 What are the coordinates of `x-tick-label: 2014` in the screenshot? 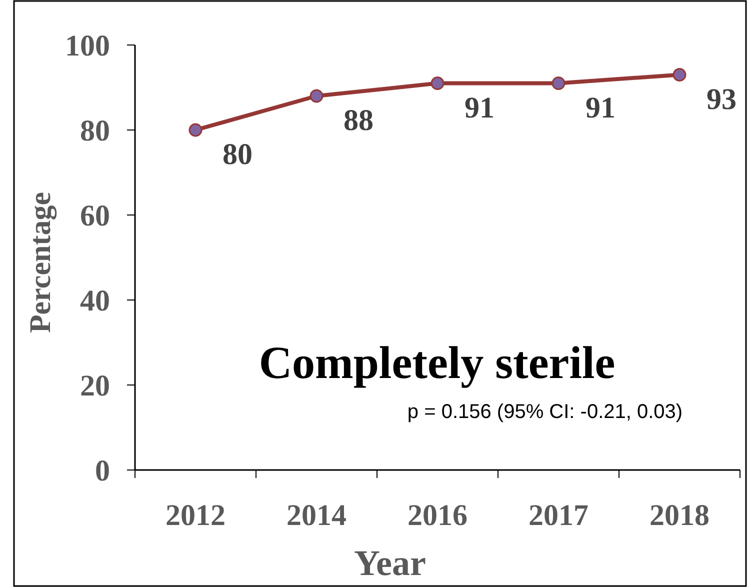 It's located at (316, 515).